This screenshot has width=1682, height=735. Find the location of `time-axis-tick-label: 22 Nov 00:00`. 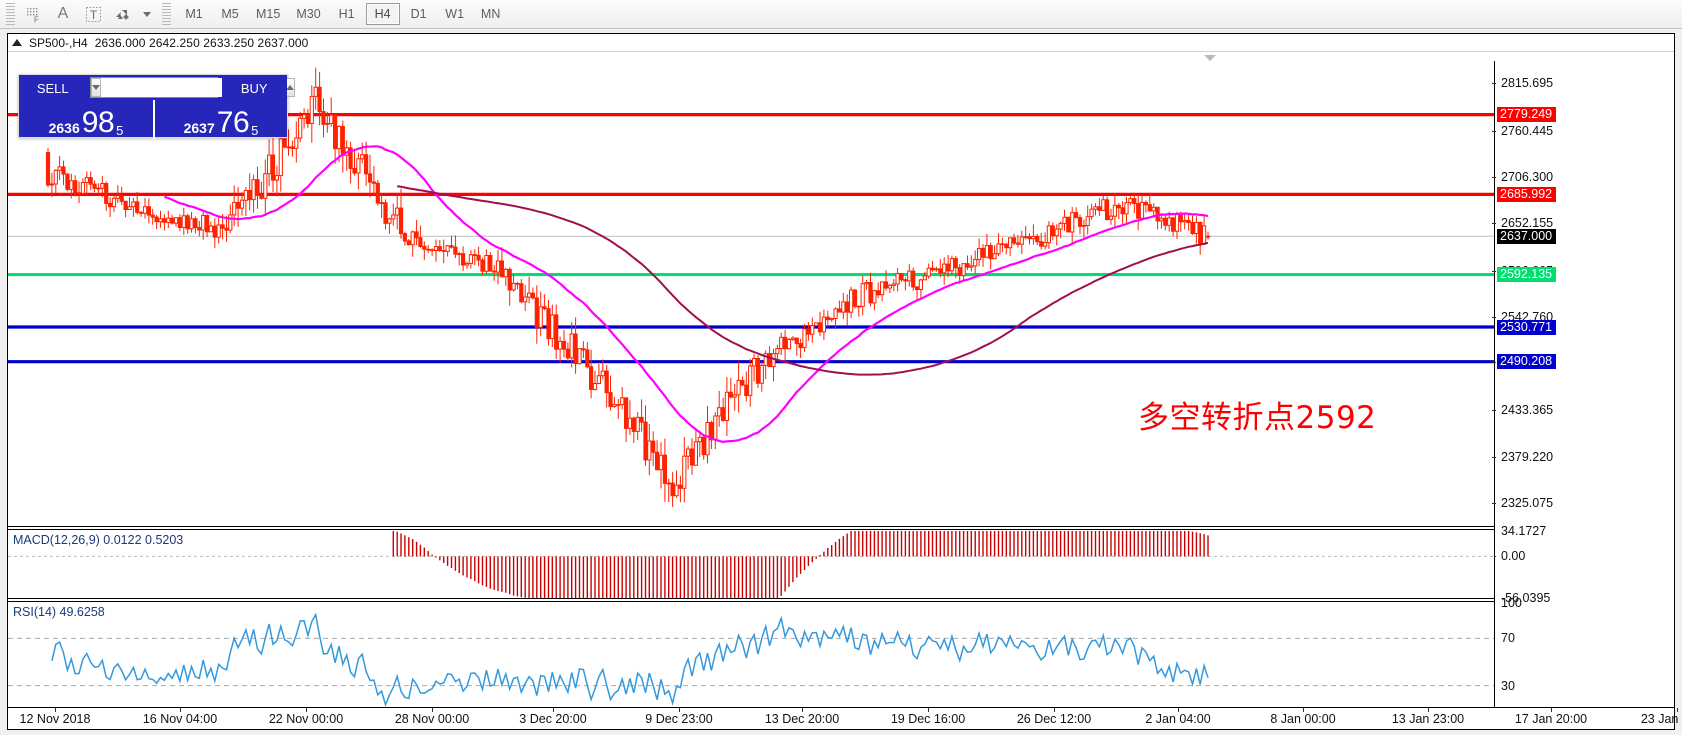

time-axis-tick-label: 22 Nov 00:00 is located at coordinates (306, 719).